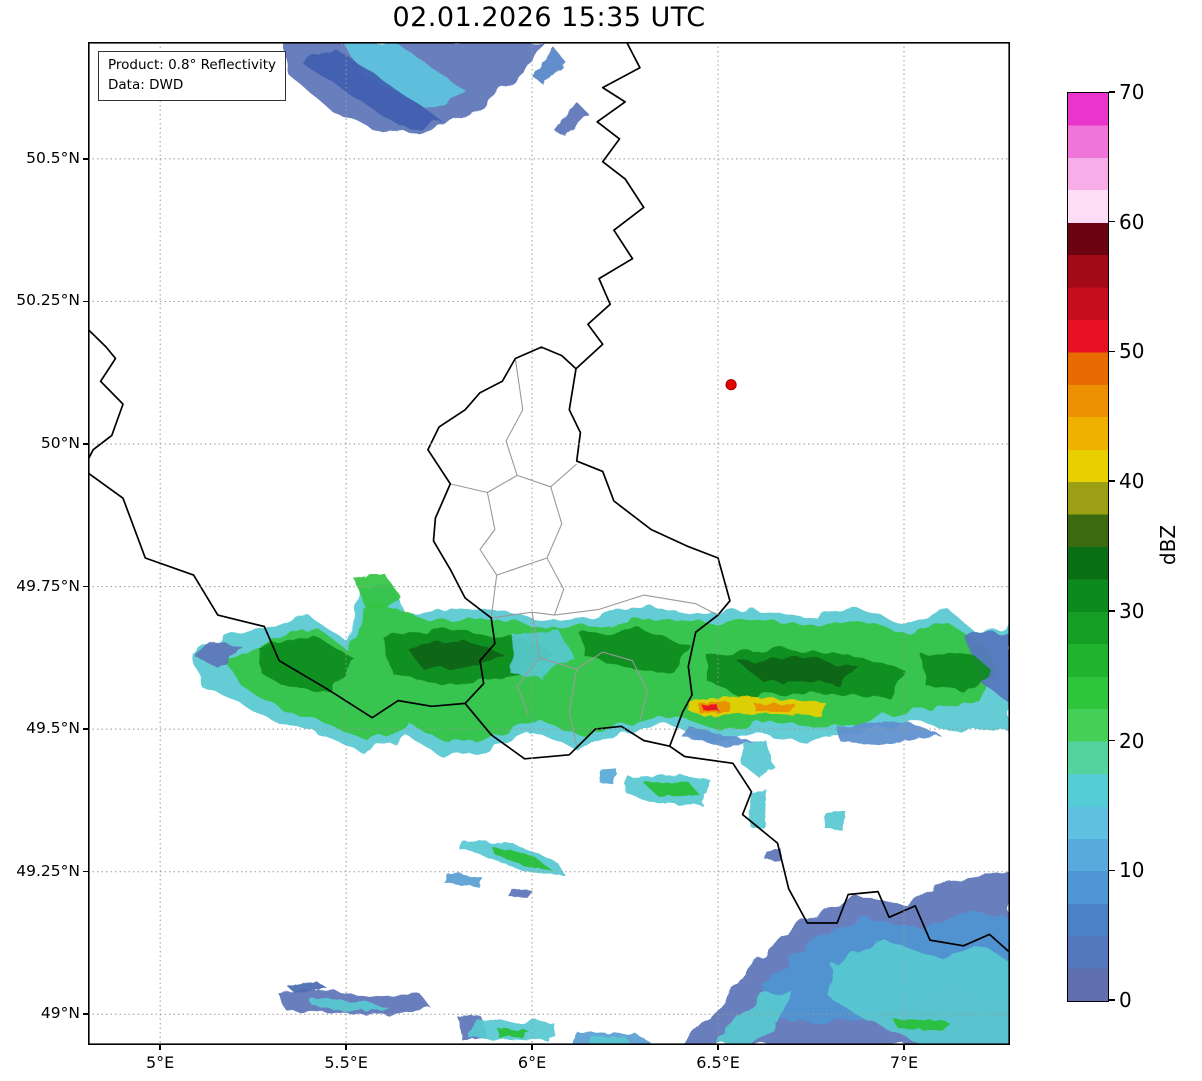  Describe the element at coordinates (718, 737) in the screenshot. I see `echo-band-fringe-s1` at that location.